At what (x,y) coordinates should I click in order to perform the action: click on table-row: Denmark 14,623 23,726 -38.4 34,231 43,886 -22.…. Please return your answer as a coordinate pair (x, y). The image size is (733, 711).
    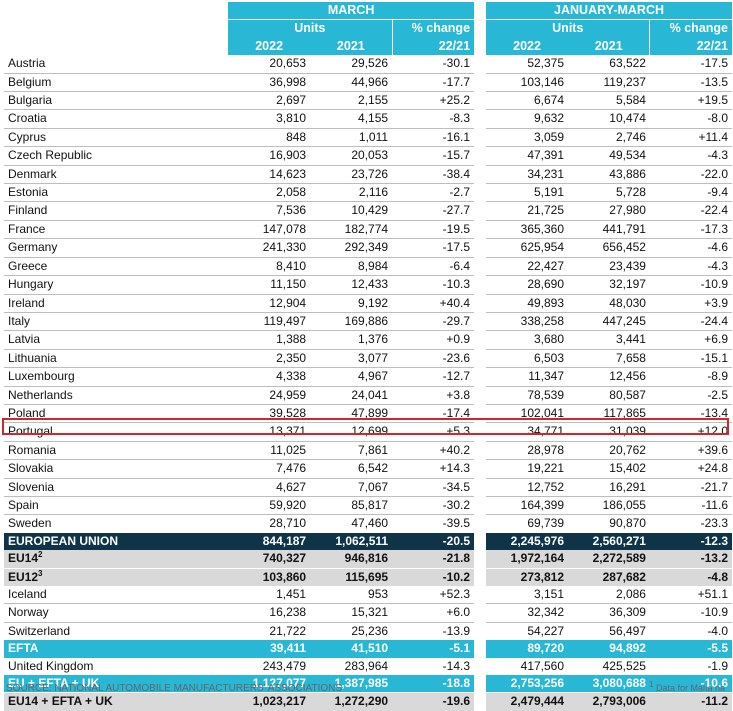
    Looking at the image, I should click on (368, 174).